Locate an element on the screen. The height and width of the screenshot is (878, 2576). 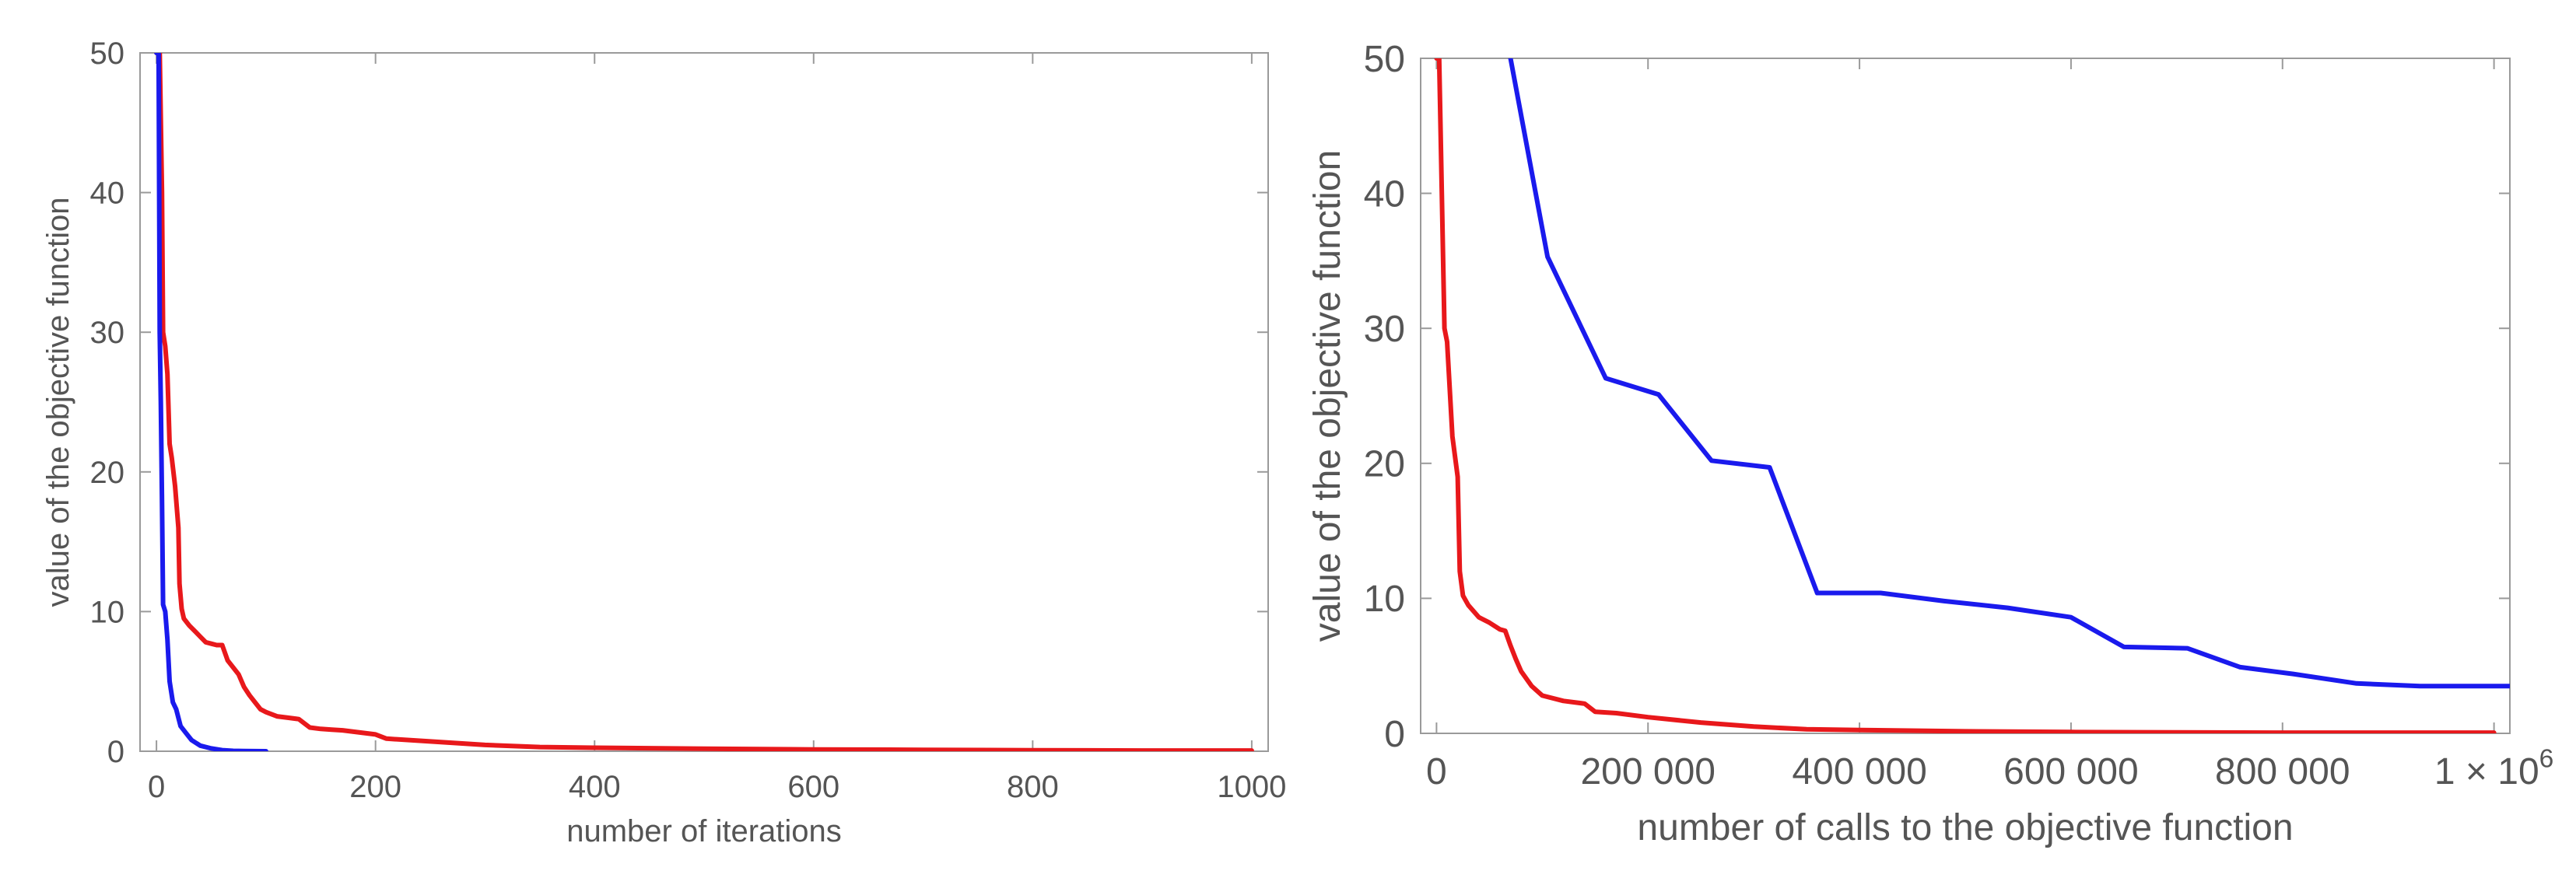
x-tick-label: 1000 is located at coordinates (1251, 787).